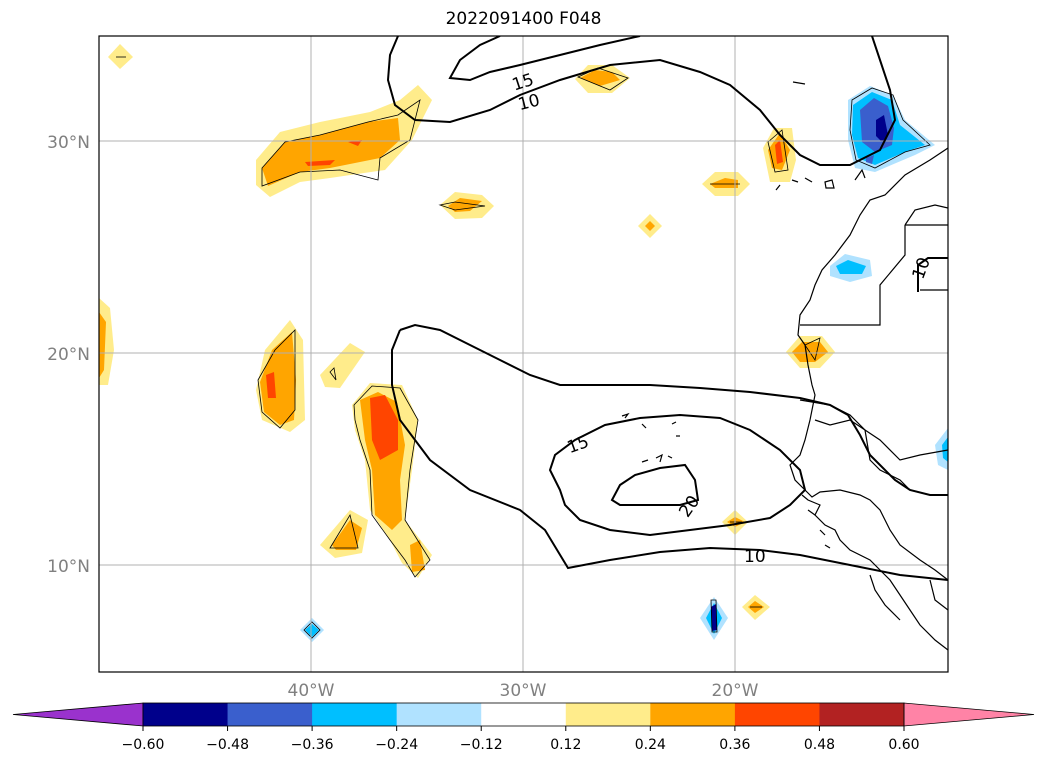 This screenshot has height=765, width=1047. I want to click on lat-label-30n: 30°N, so click(68, 143).